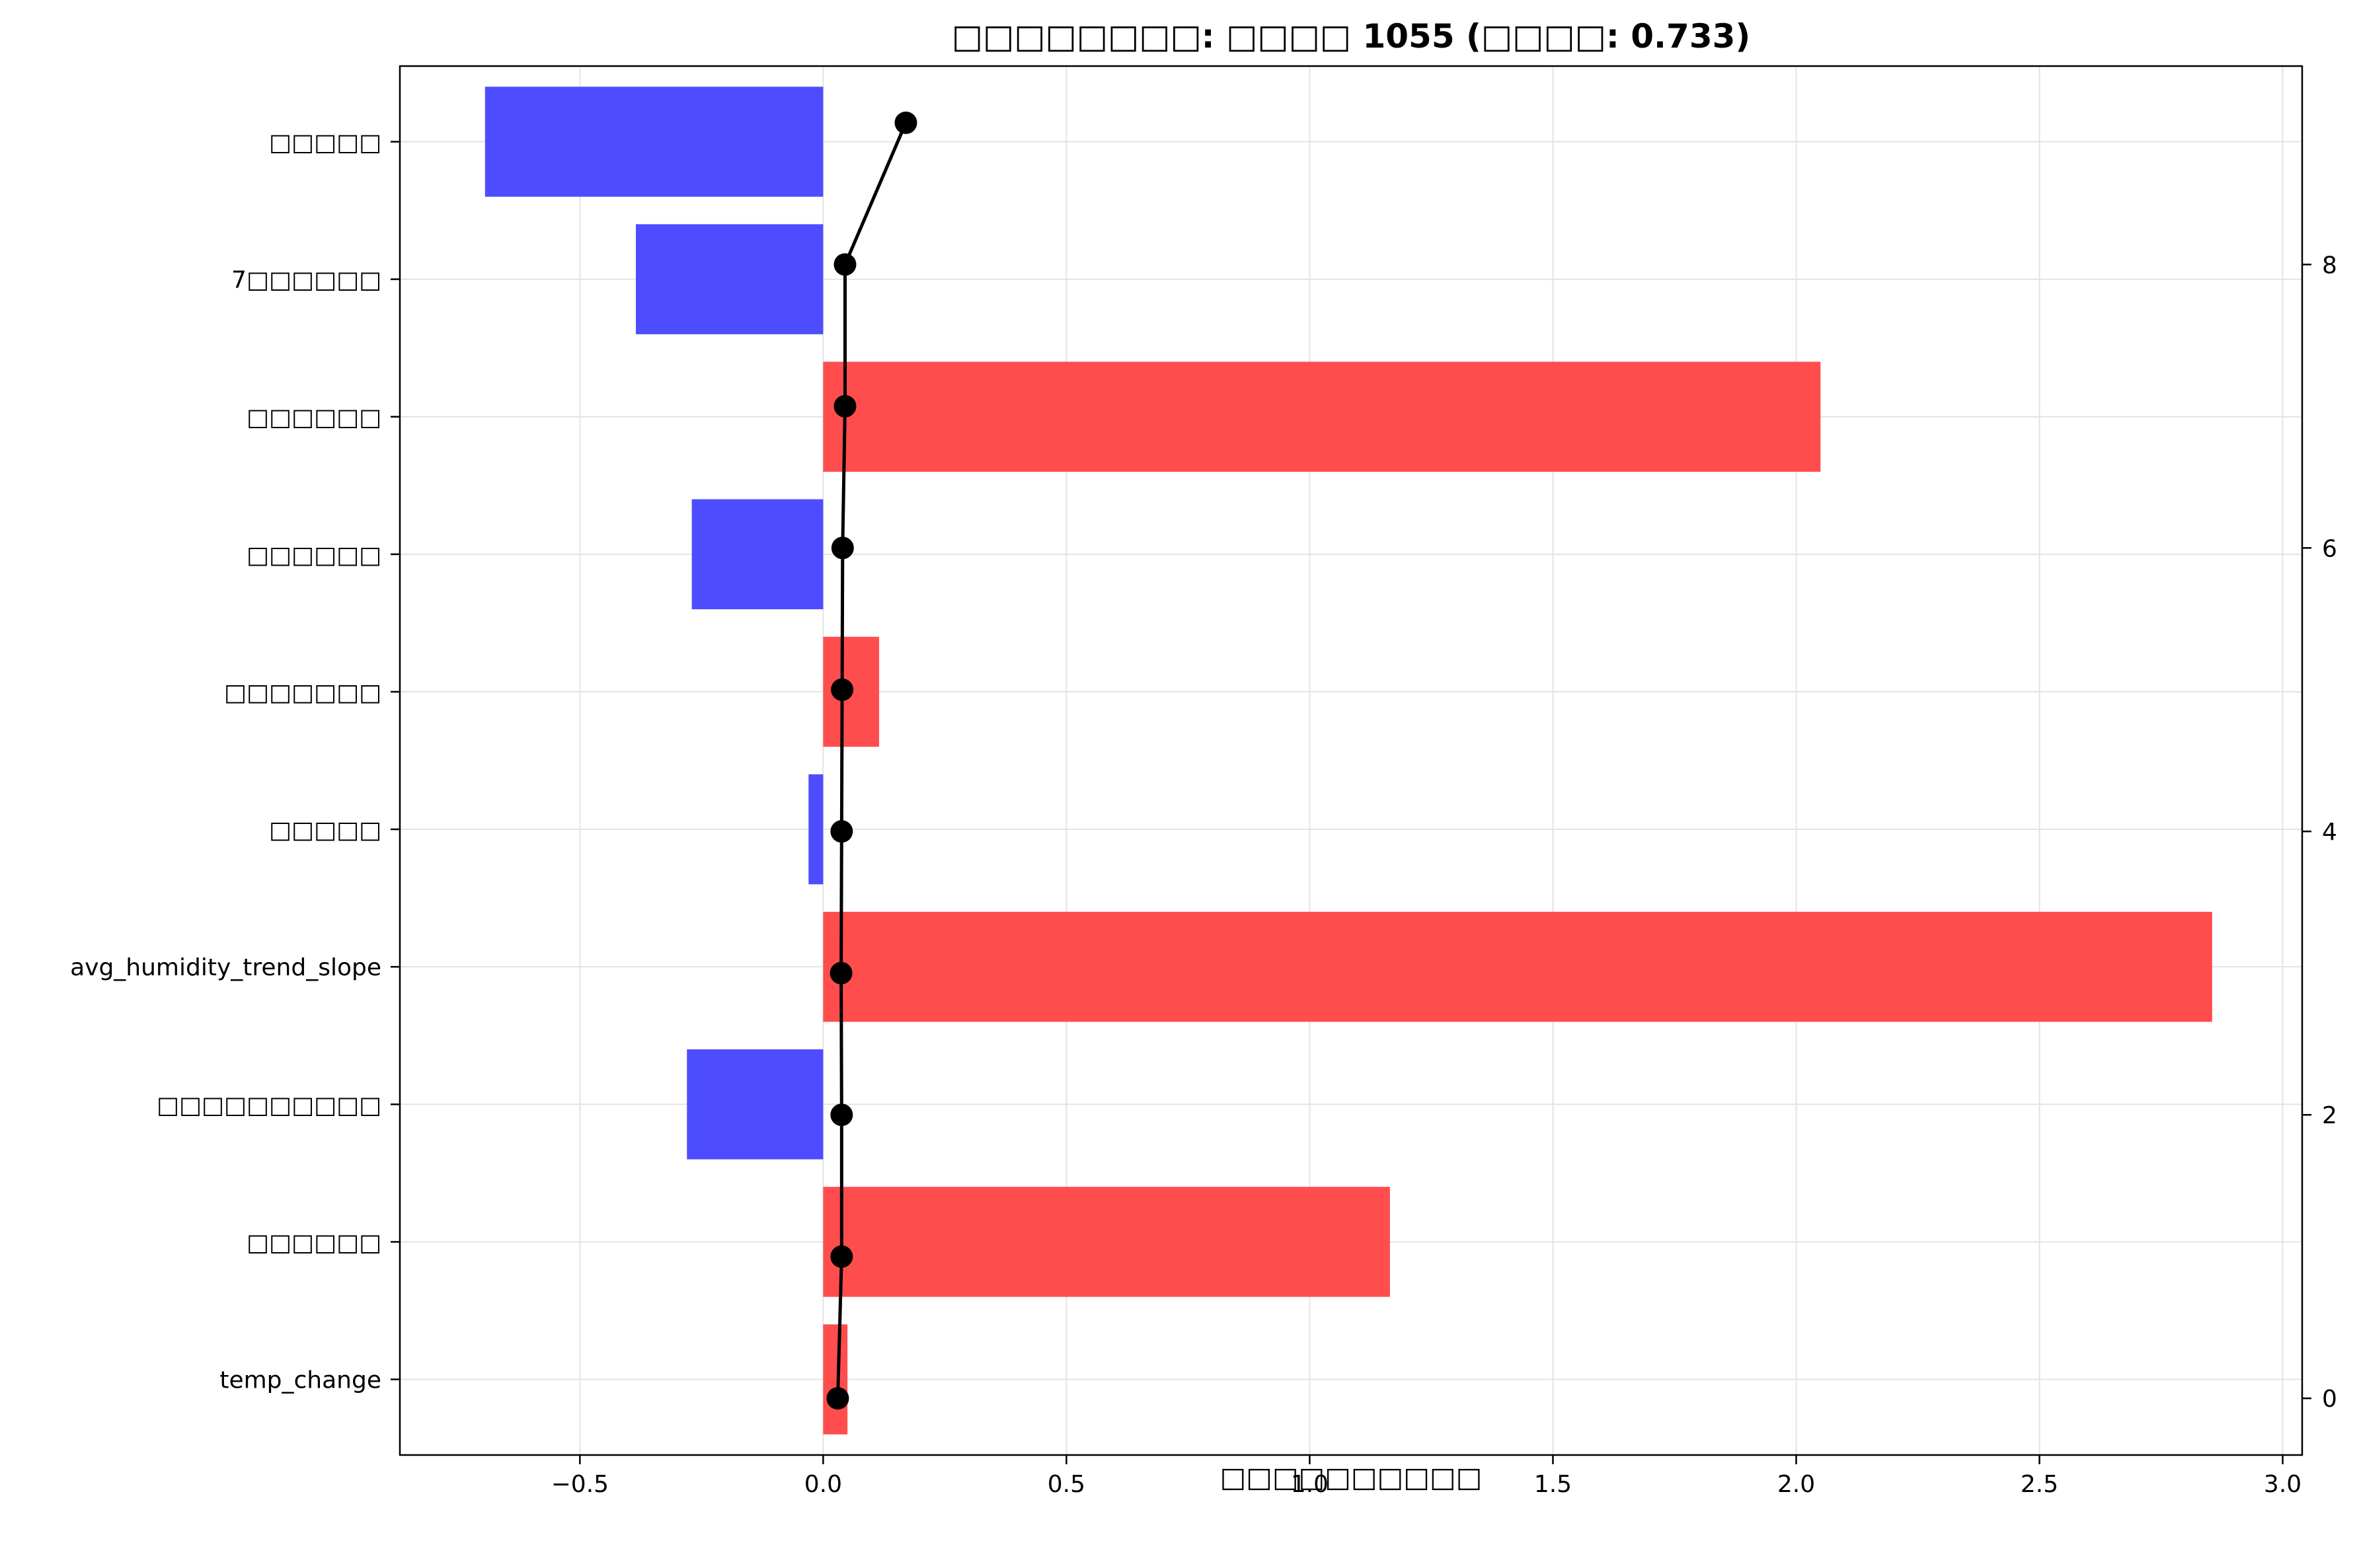 This screenshot has width=2359, height=1568. Describe the element at coordinates (1351, 1477) in the screenshot. I see `x-axis-label: □□□□□□□□□□` at that location.